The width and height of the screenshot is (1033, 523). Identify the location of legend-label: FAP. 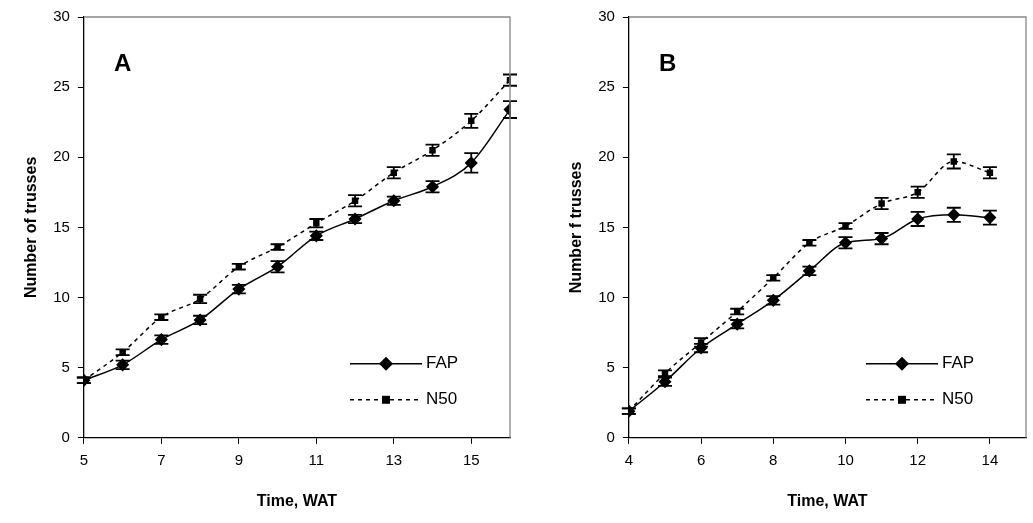
(958, 363).